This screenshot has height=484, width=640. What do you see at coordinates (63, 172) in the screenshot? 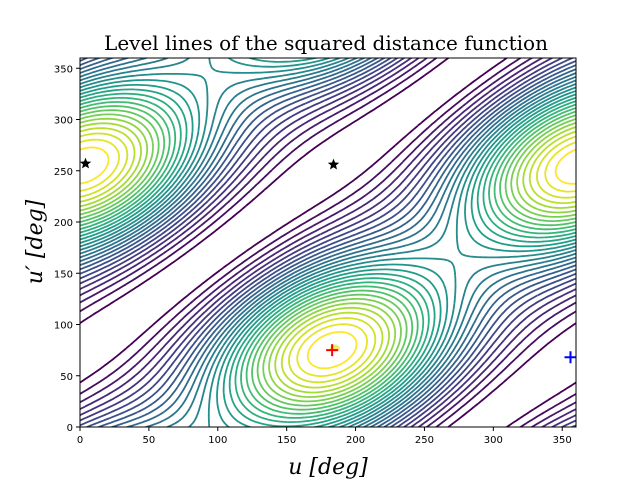
I see `y-tick-label: 250` at bounding box center [63, 172].